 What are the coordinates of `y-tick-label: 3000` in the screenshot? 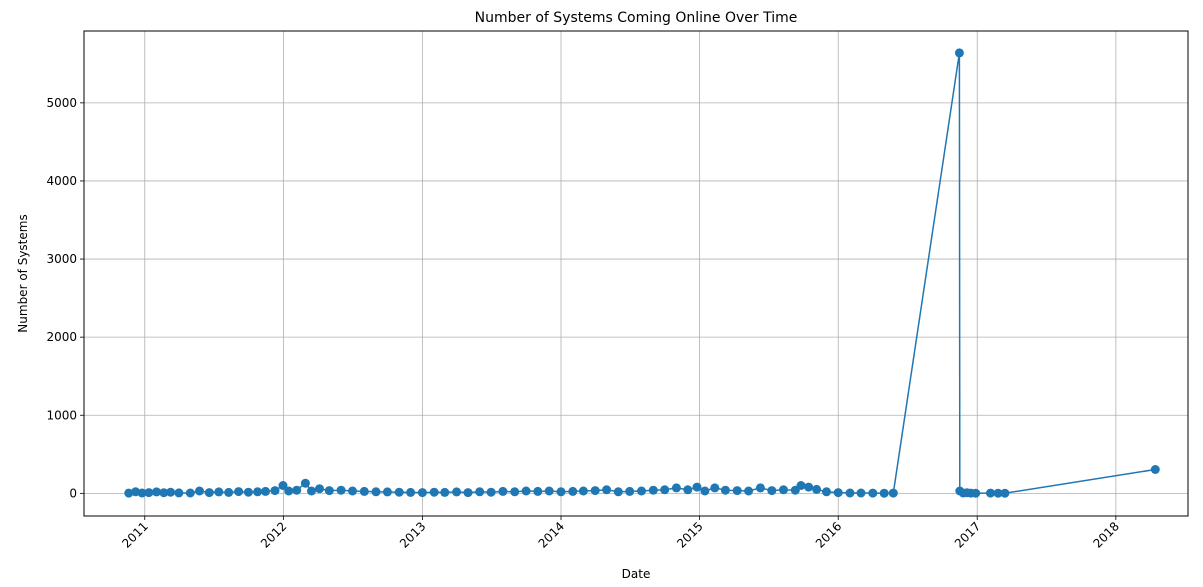 It's located at (61, 259).